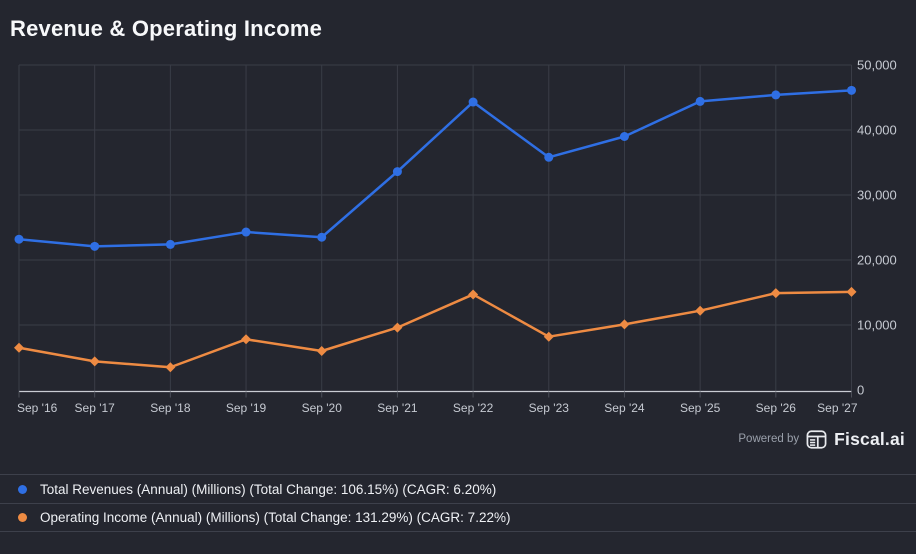 The width and height of the screenshot is (916, 554). I want to click on x-tick-label: Sep '22, so click(473, 408).